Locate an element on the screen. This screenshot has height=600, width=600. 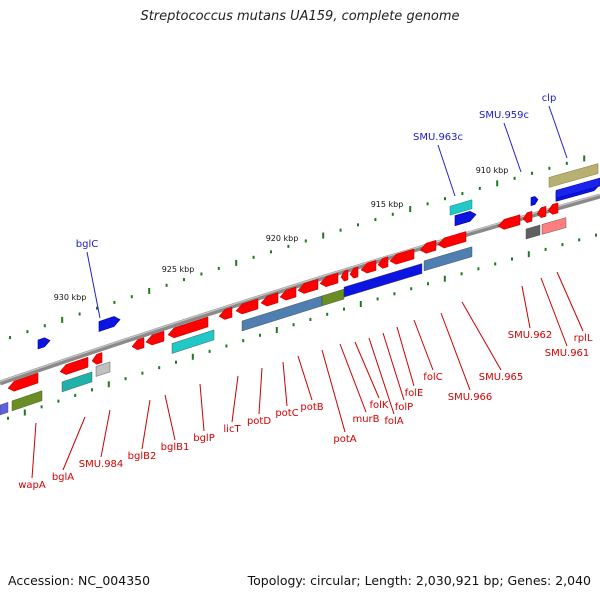
scale-label: 920 kbp is located at coordinates (282, 238).